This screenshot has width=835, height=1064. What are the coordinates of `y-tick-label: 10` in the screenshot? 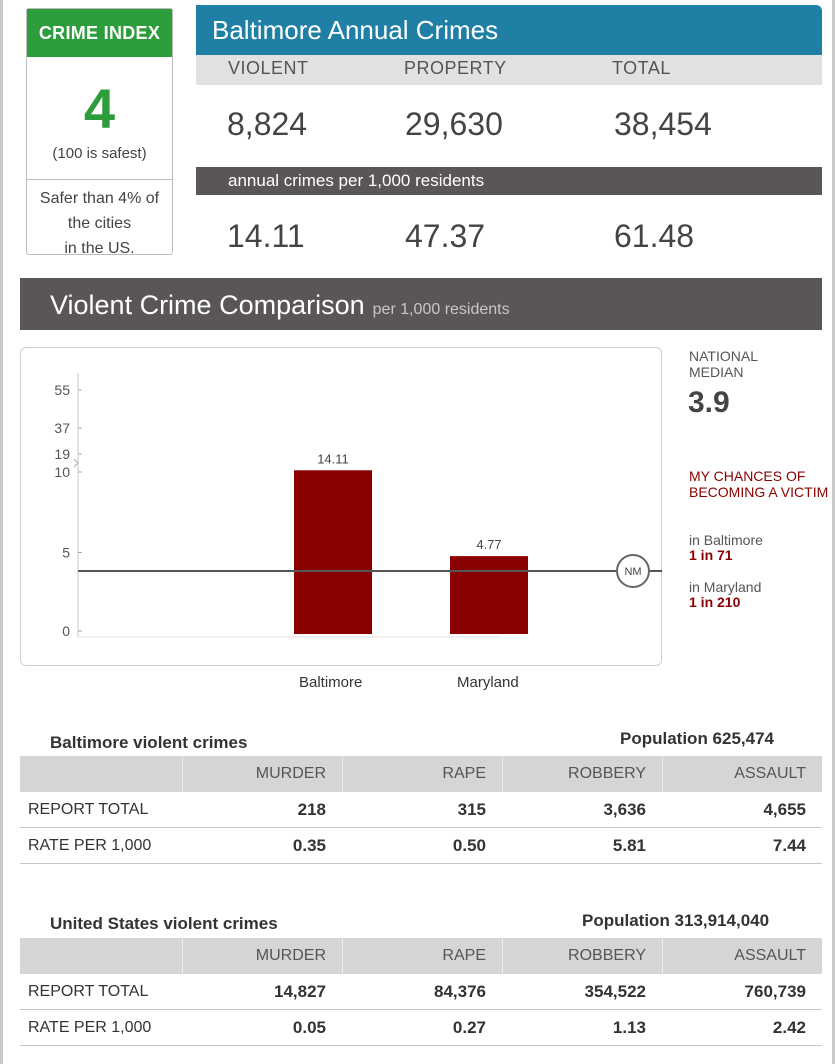 It's located at (62, 472).